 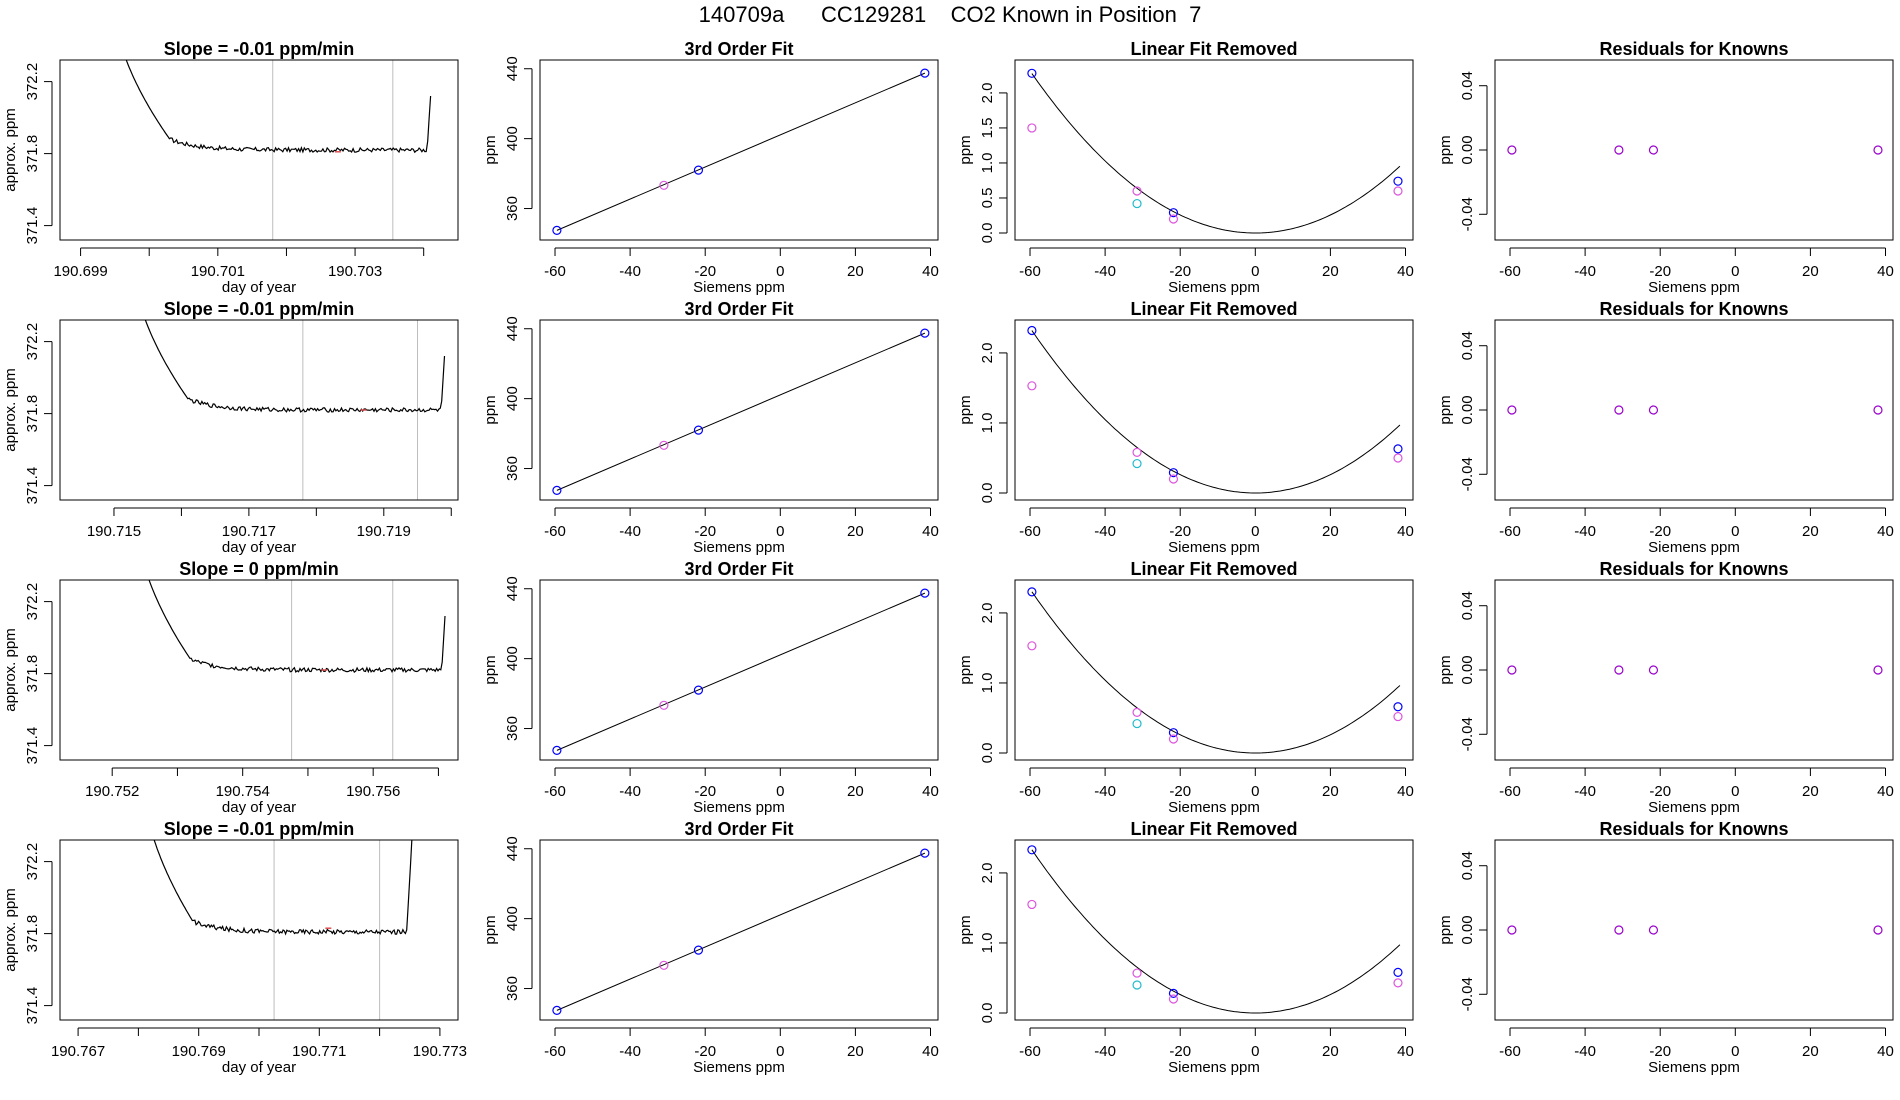 I want to click on y-tick-label: 400, so click(x=512, y=918).